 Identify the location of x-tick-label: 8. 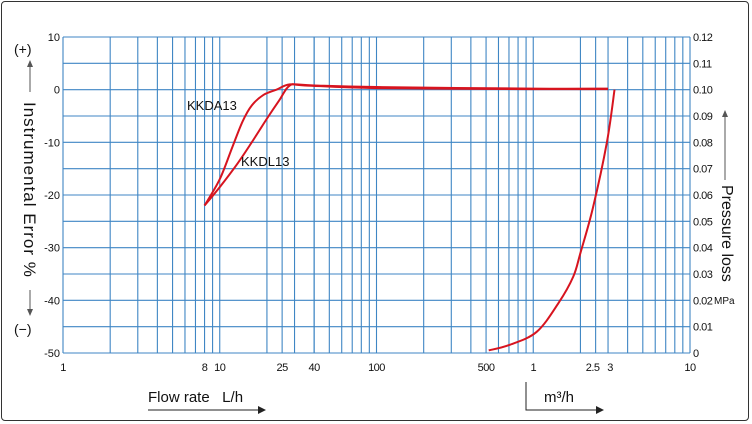
(205, 368).